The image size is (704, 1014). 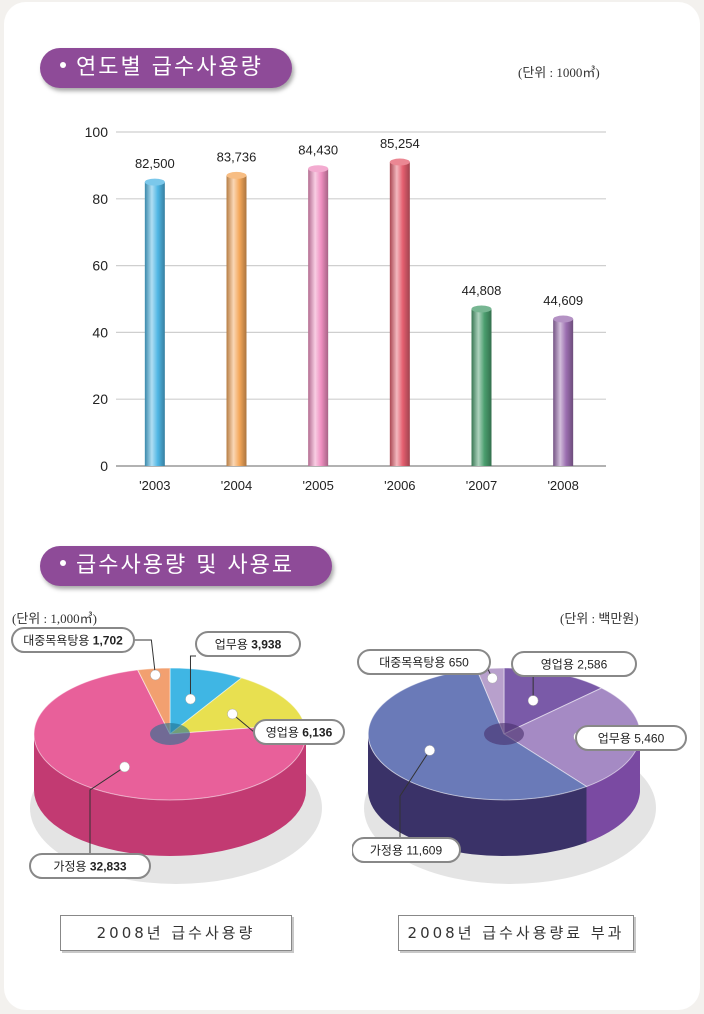 I want to click on pie-callout: 가정용 11,609, so click(x=406, y=804).